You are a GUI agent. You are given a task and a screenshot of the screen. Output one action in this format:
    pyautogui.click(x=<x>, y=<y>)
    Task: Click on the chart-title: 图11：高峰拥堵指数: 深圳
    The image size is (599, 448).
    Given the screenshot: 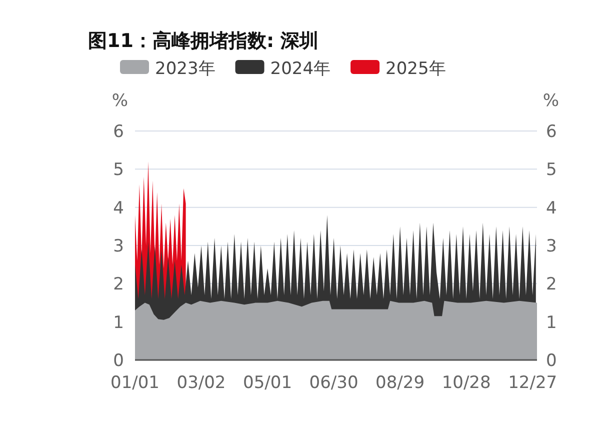 What is the action you would take?
    pyautogui.click(x=203, y=41)
    